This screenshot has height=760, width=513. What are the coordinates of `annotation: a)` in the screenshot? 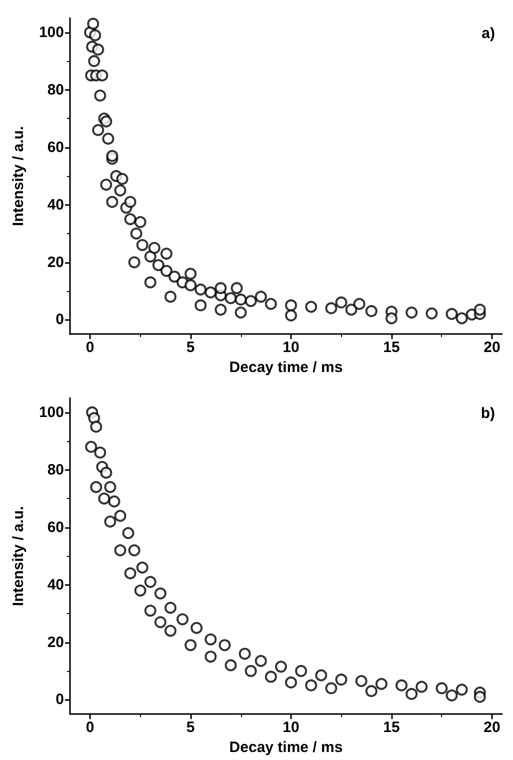 It's located at (489, 33).